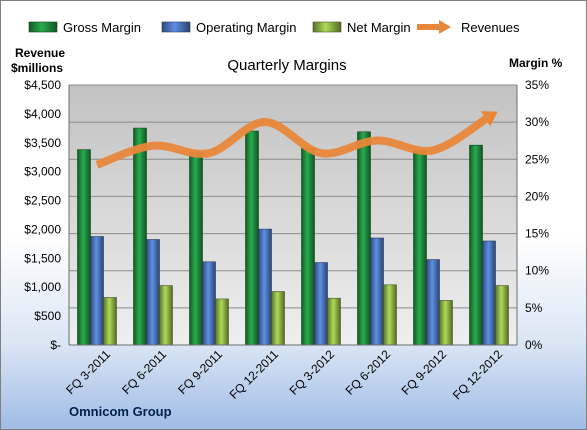  I want to click on y-right-tick-label: 25%, so click(537, 159).